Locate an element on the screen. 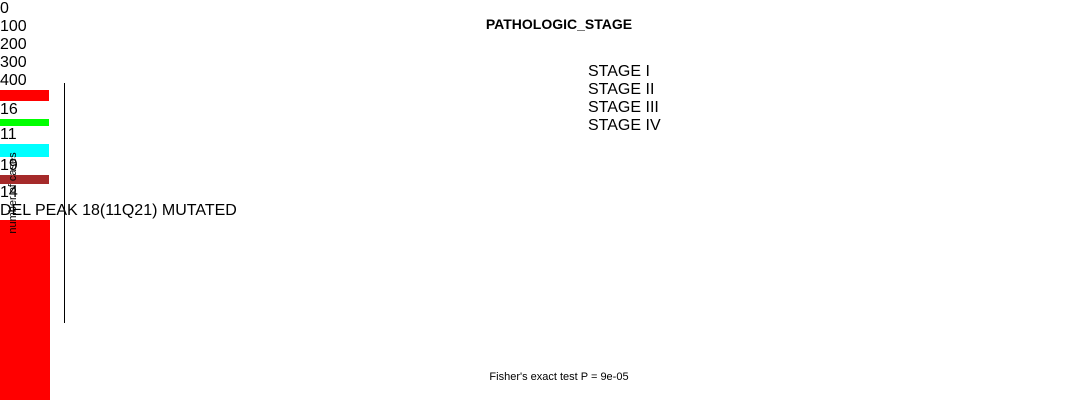 This screenshot has width=1090, height=400. y-tick-label: 100 is located at coordinates (13, 26).